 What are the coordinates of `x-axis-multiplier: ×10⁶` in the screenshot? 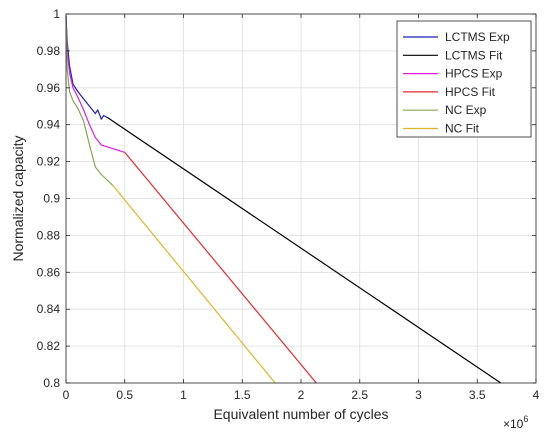 It's located at (515, 422).